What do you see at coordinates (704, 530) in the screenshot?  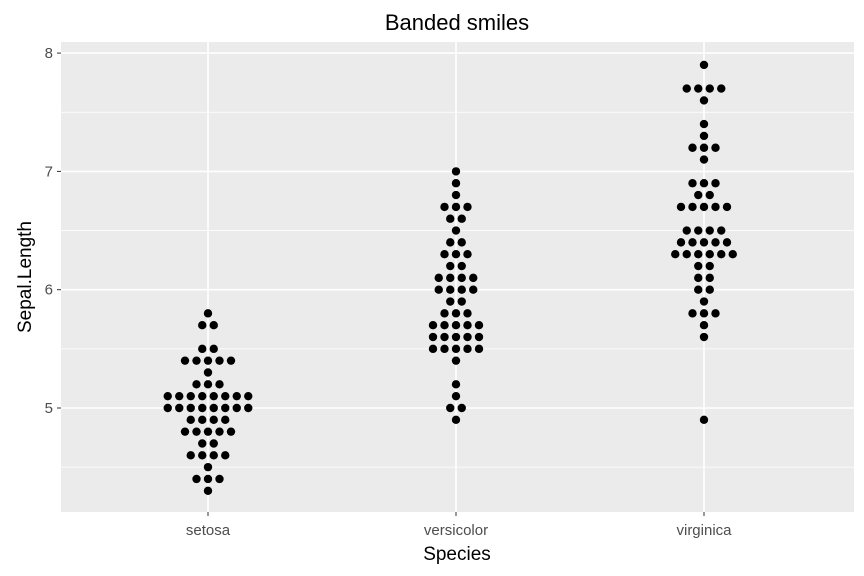 I see `x-tick-label: virginica` at bounding box center [704, 530].